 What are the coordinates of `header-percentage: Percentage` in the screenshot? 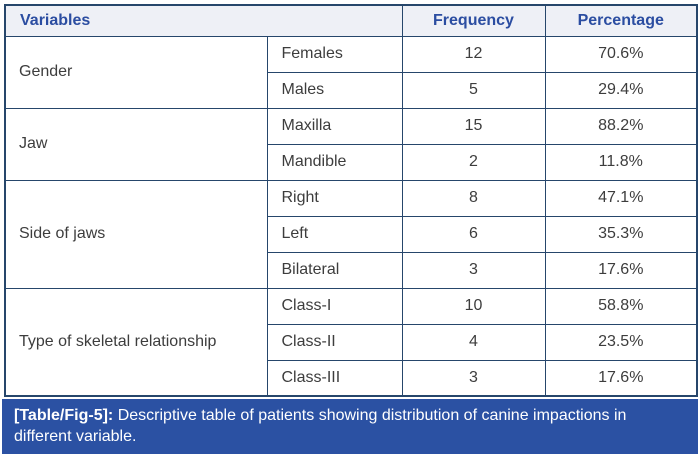 It's located at (621, 20).